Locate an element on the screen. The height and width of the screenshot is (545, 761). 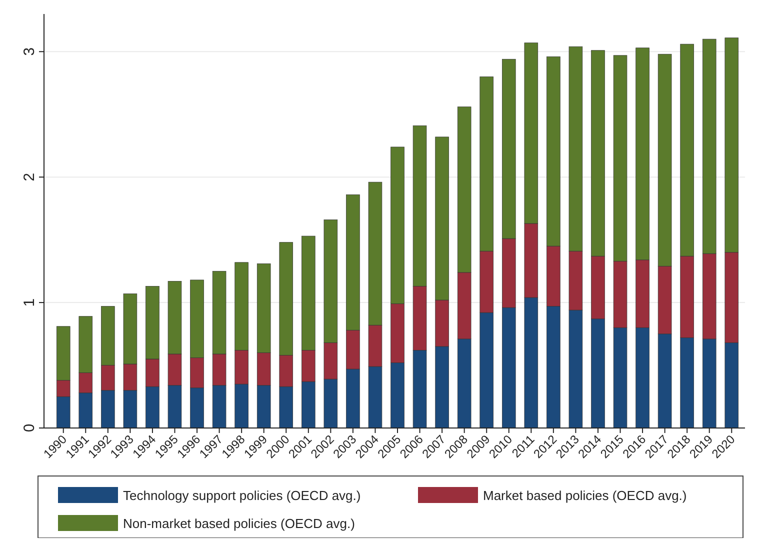
legend-label: Market based policies (OECD avg.) is located at coordinates (585, 495).